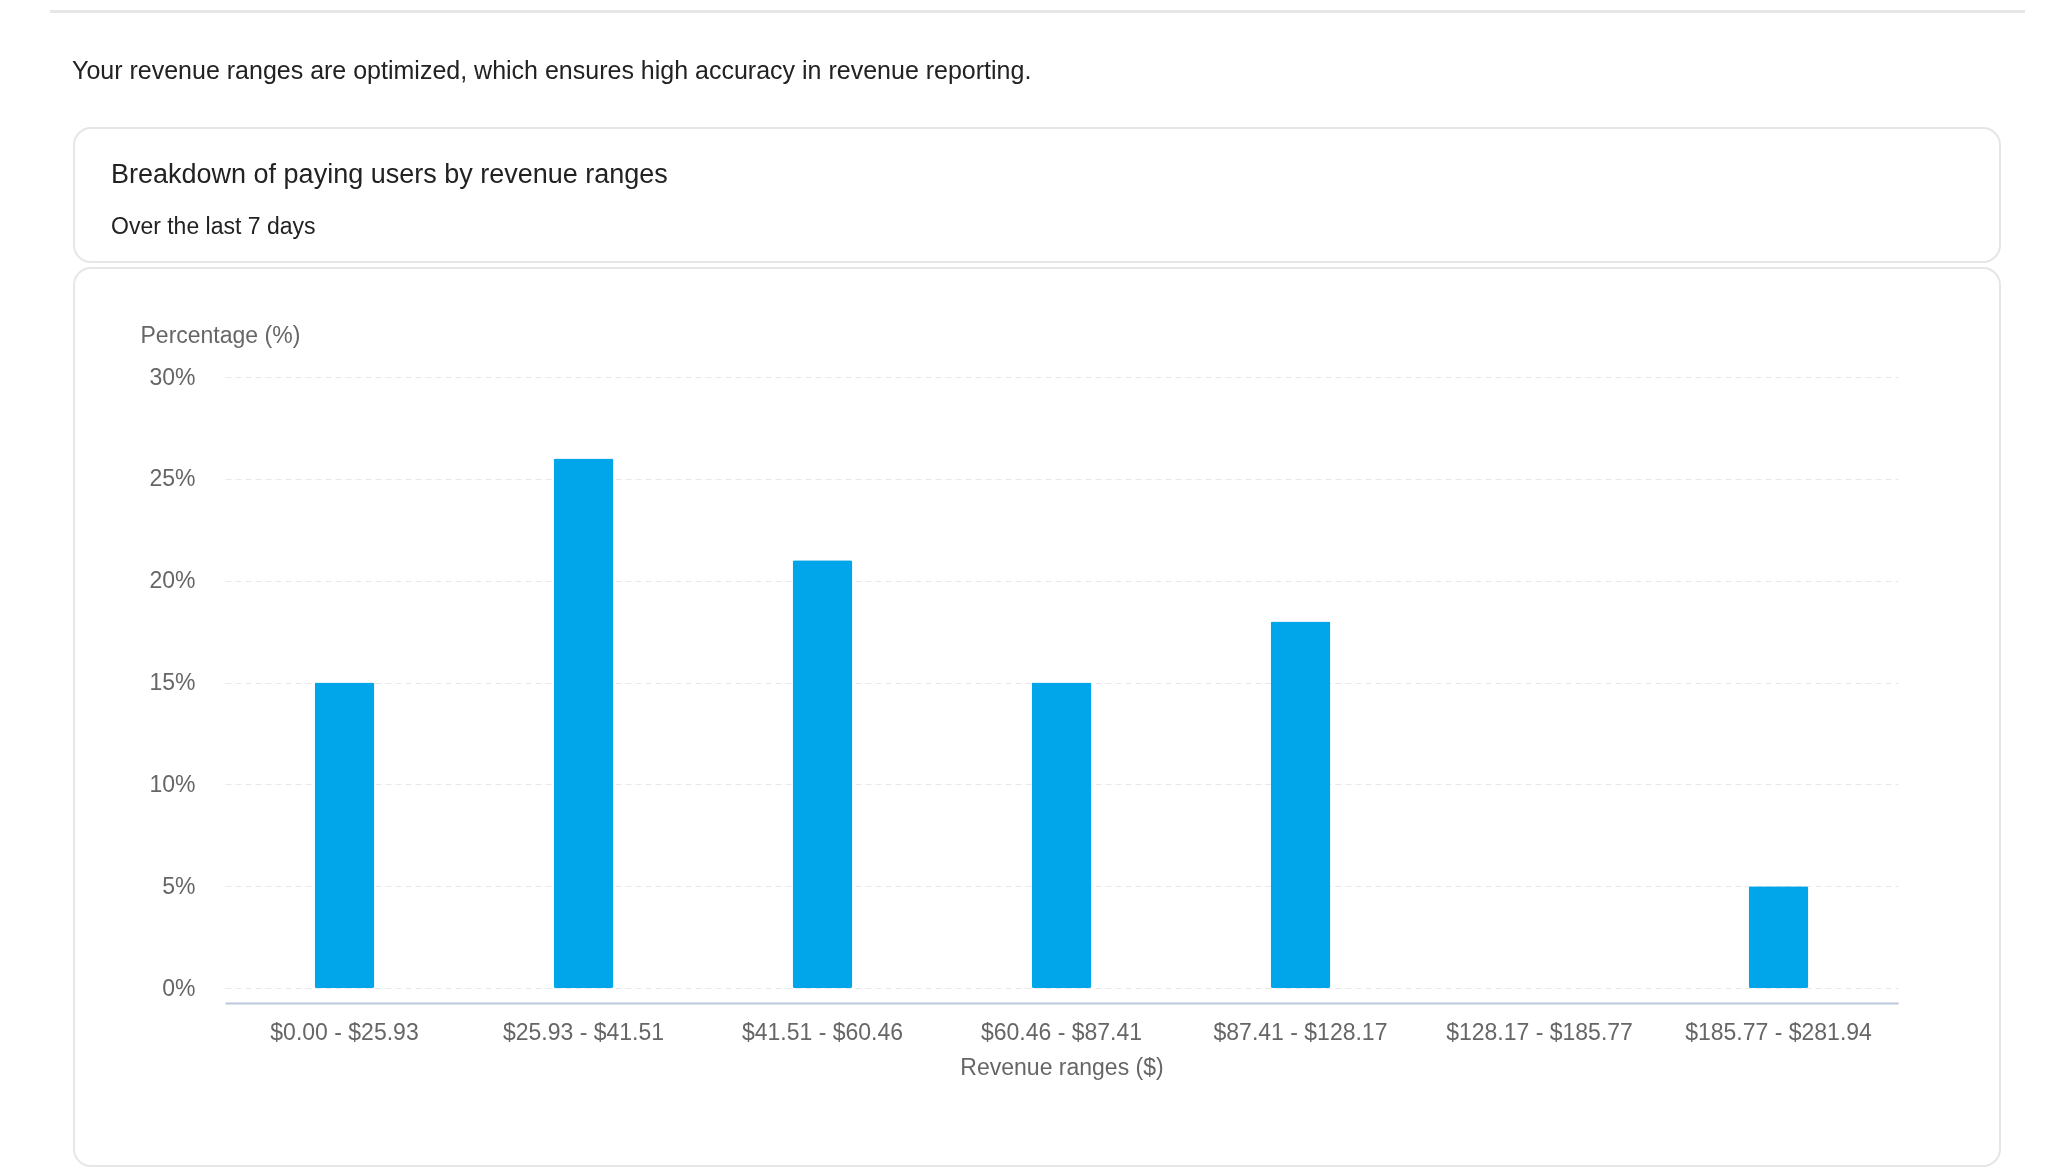 Image resolution: width=2050 pixels, height=1176 pixels. Describe the element at coordinates (552, 70) in the screenshot. I see `text: Your revenue ranges are optimized, which ensures high accuracy in revenue reporting.` at that location.